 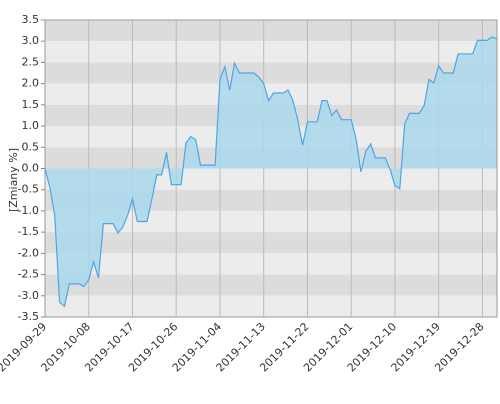 I want to click on y-tick-label: -1.0, so click(x=28, y=210).